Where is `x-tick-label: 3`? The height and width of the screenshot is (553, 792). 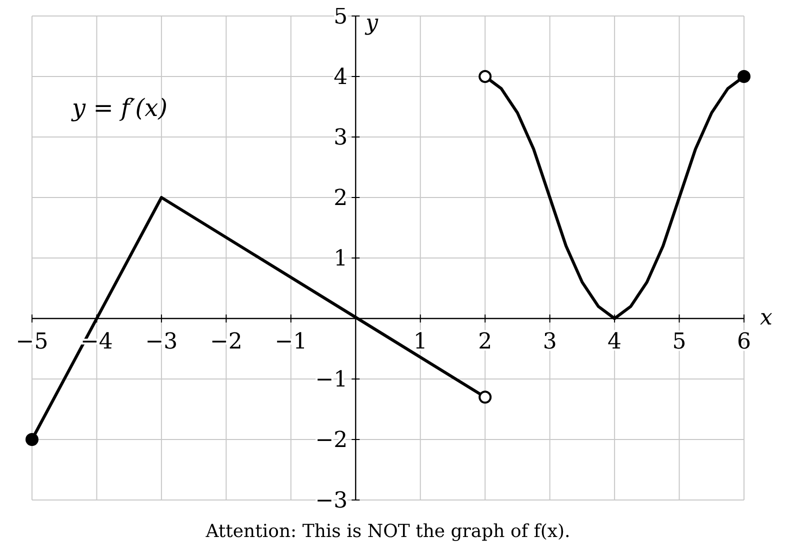
x-tick-label: 3 is located at coordinates (549, 342).